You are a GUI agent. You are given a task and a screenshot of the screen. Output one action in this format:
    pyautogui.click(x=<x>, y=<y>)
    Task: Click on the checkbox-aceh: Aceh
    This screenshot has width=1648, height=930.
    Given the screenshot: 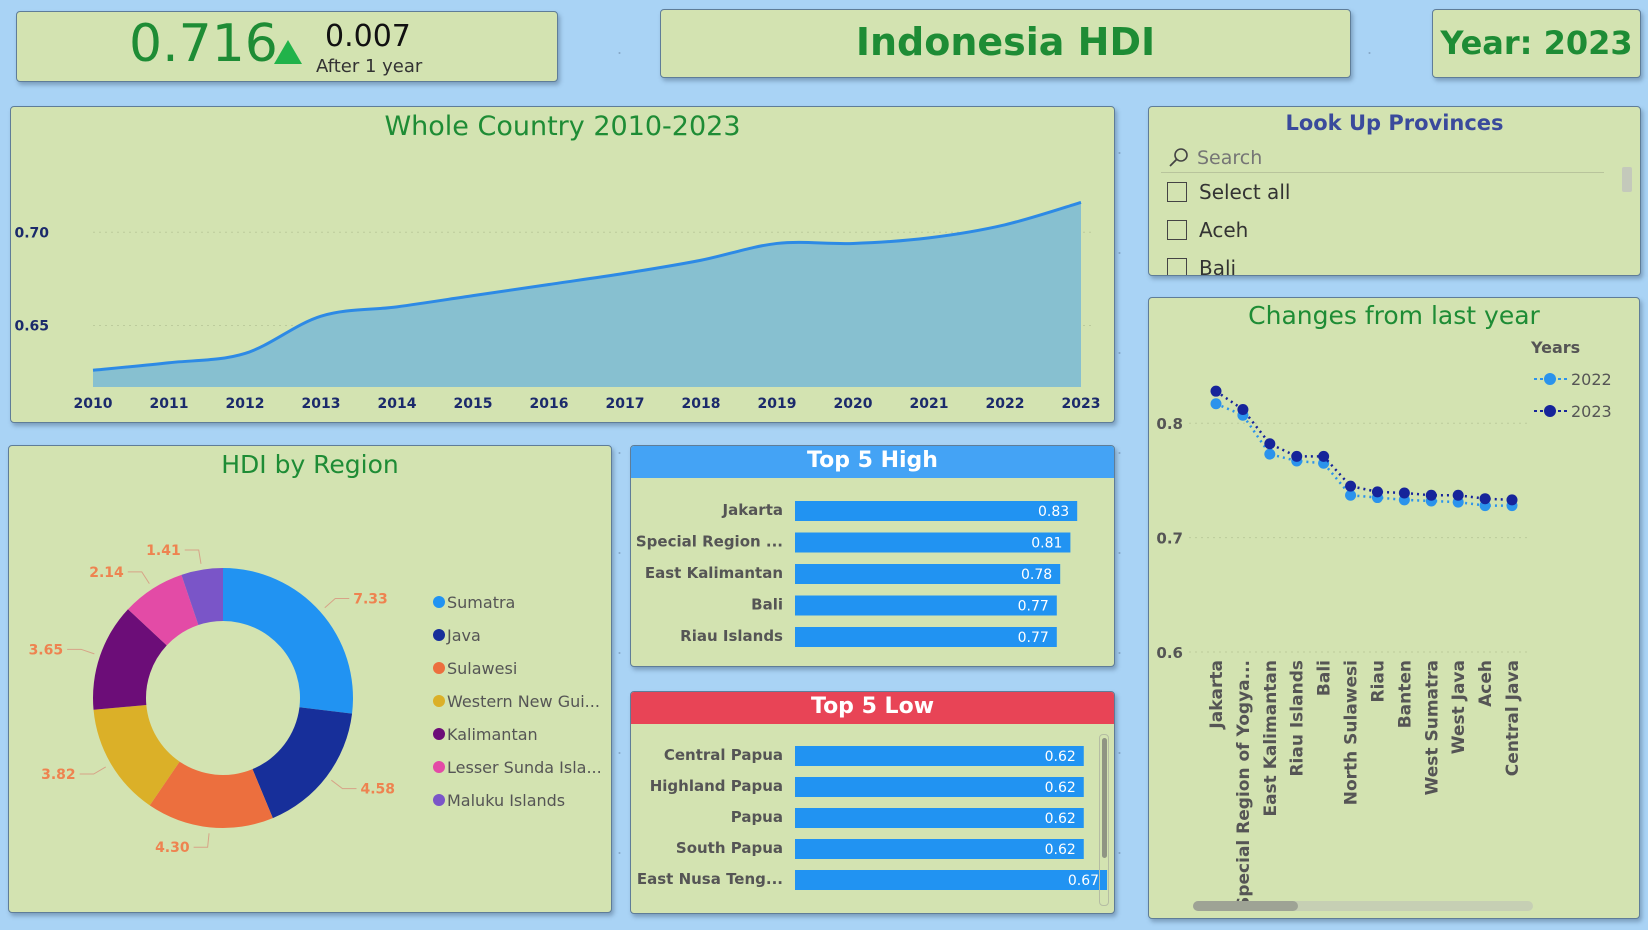 What is the action you would take?
    pyautogui.click(x=1384, y=230)
    